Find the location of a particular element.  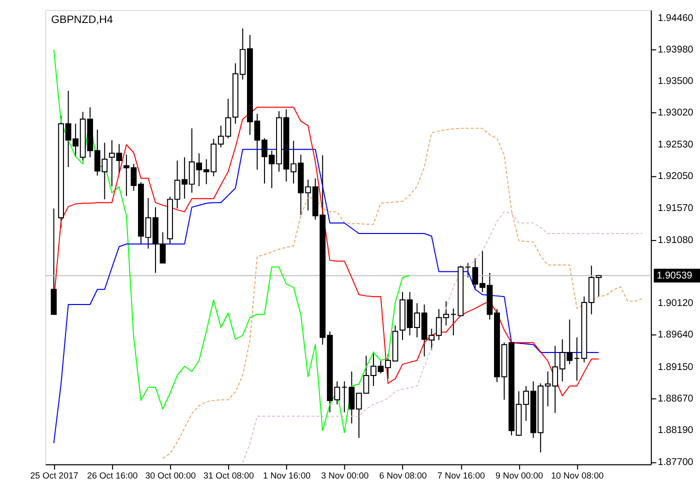

y-tick-label: 1.90120 is located at coordinates (676, 304).